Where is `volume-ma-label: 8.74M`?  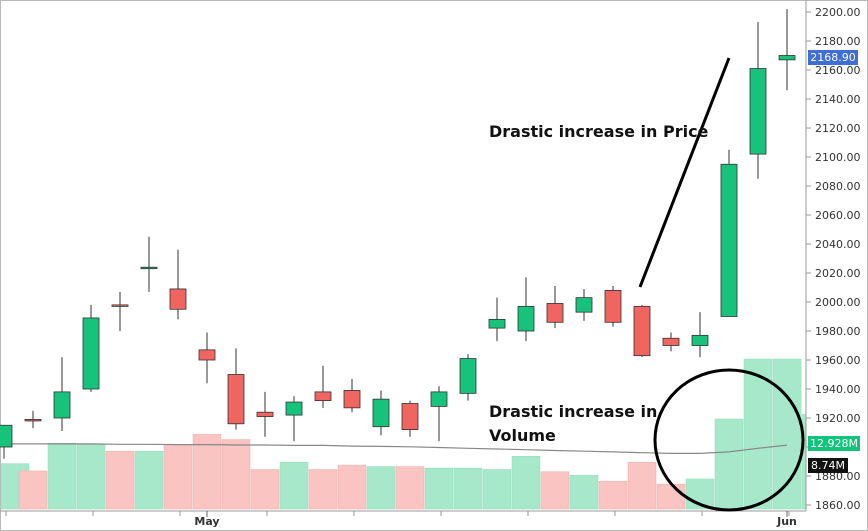
volume-ma-label: 8.74M is located at coordinates (828, 465).